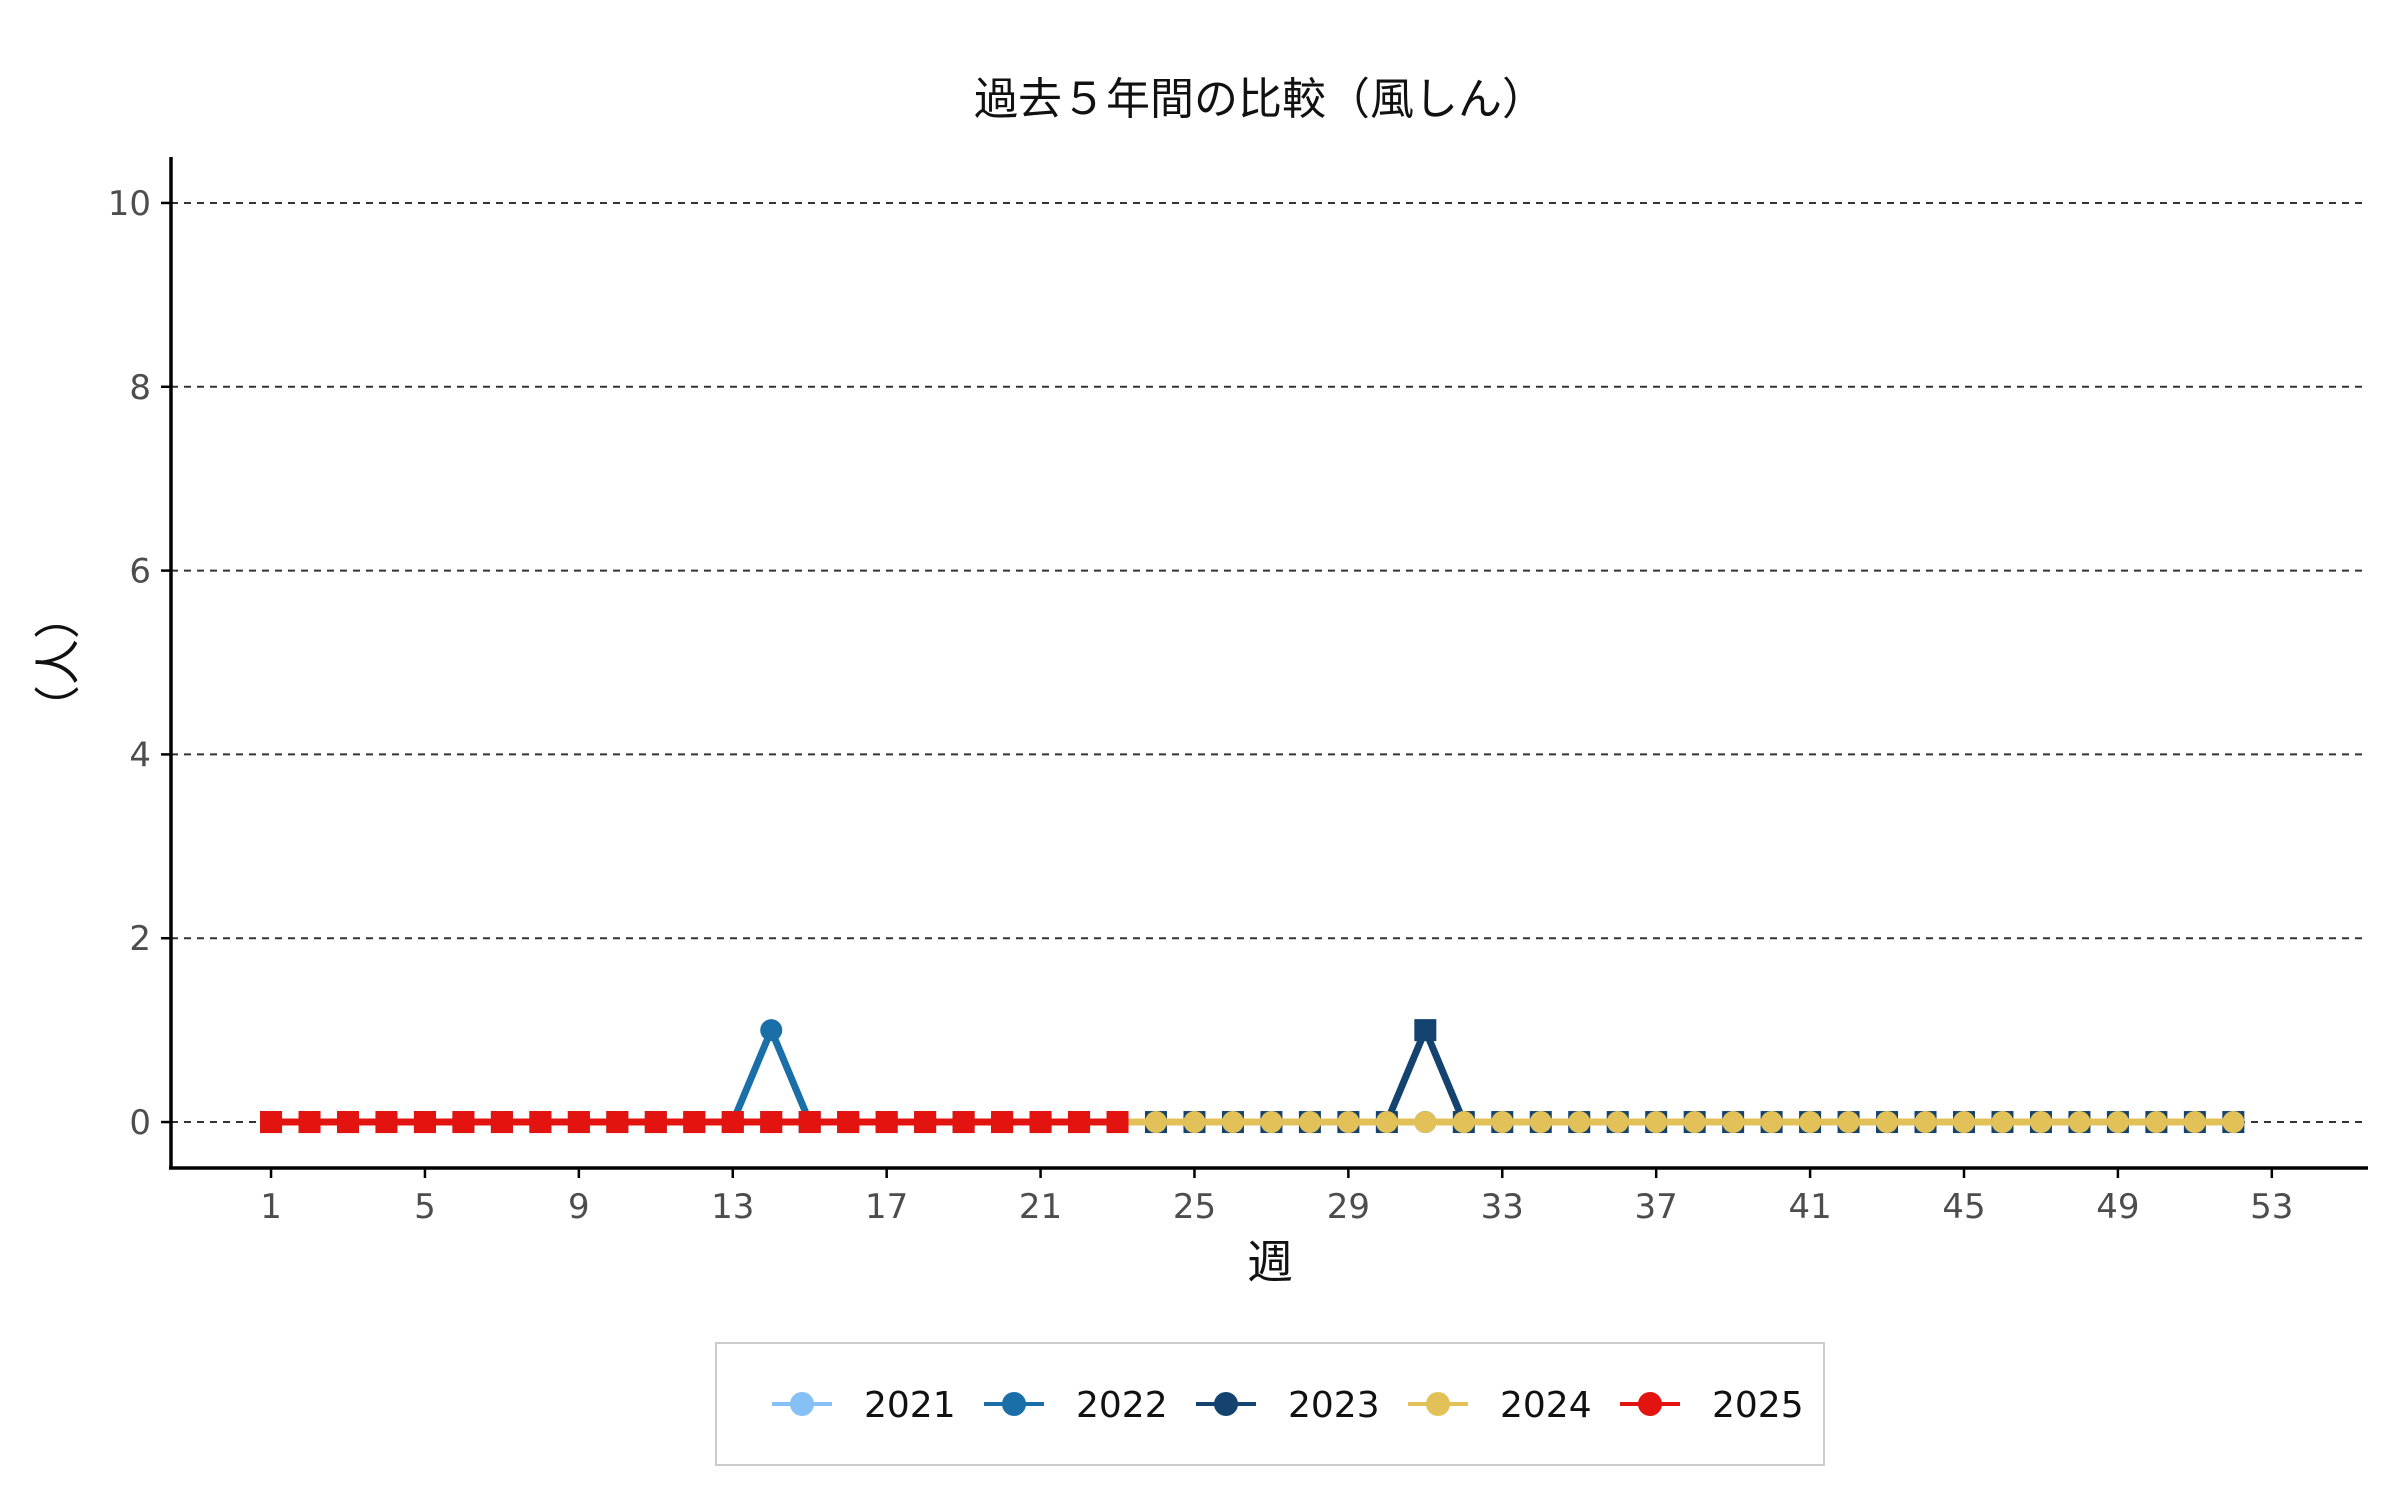  What do you see at coordinates (140, 388) in the screenshot?
I see `y-tick-label: 8` at bounding box center [140, 388].